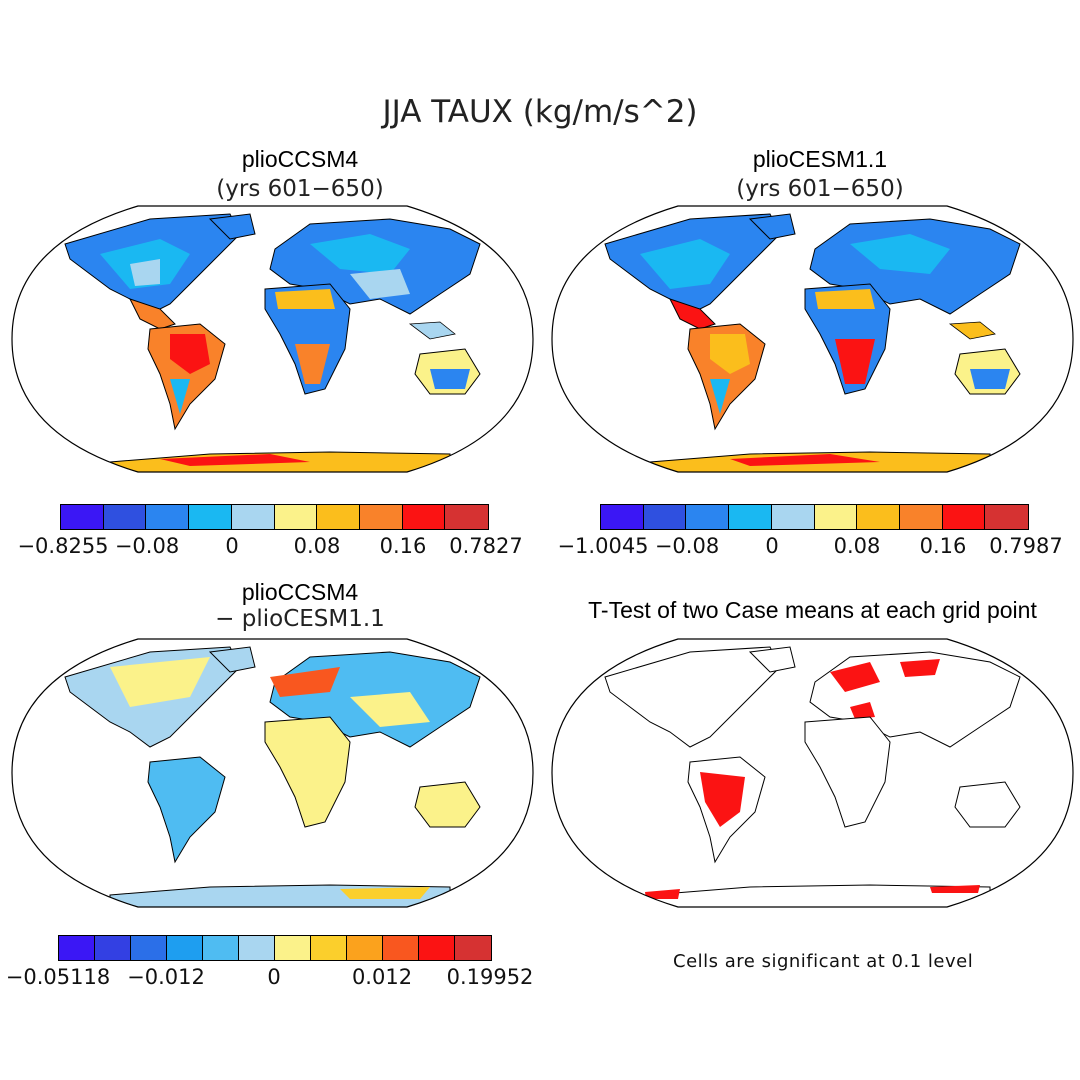 This screenshot has width=1080, height=1080. I want to click on significance-note: Cells are significant at 0.1 level, so click(823, 961).